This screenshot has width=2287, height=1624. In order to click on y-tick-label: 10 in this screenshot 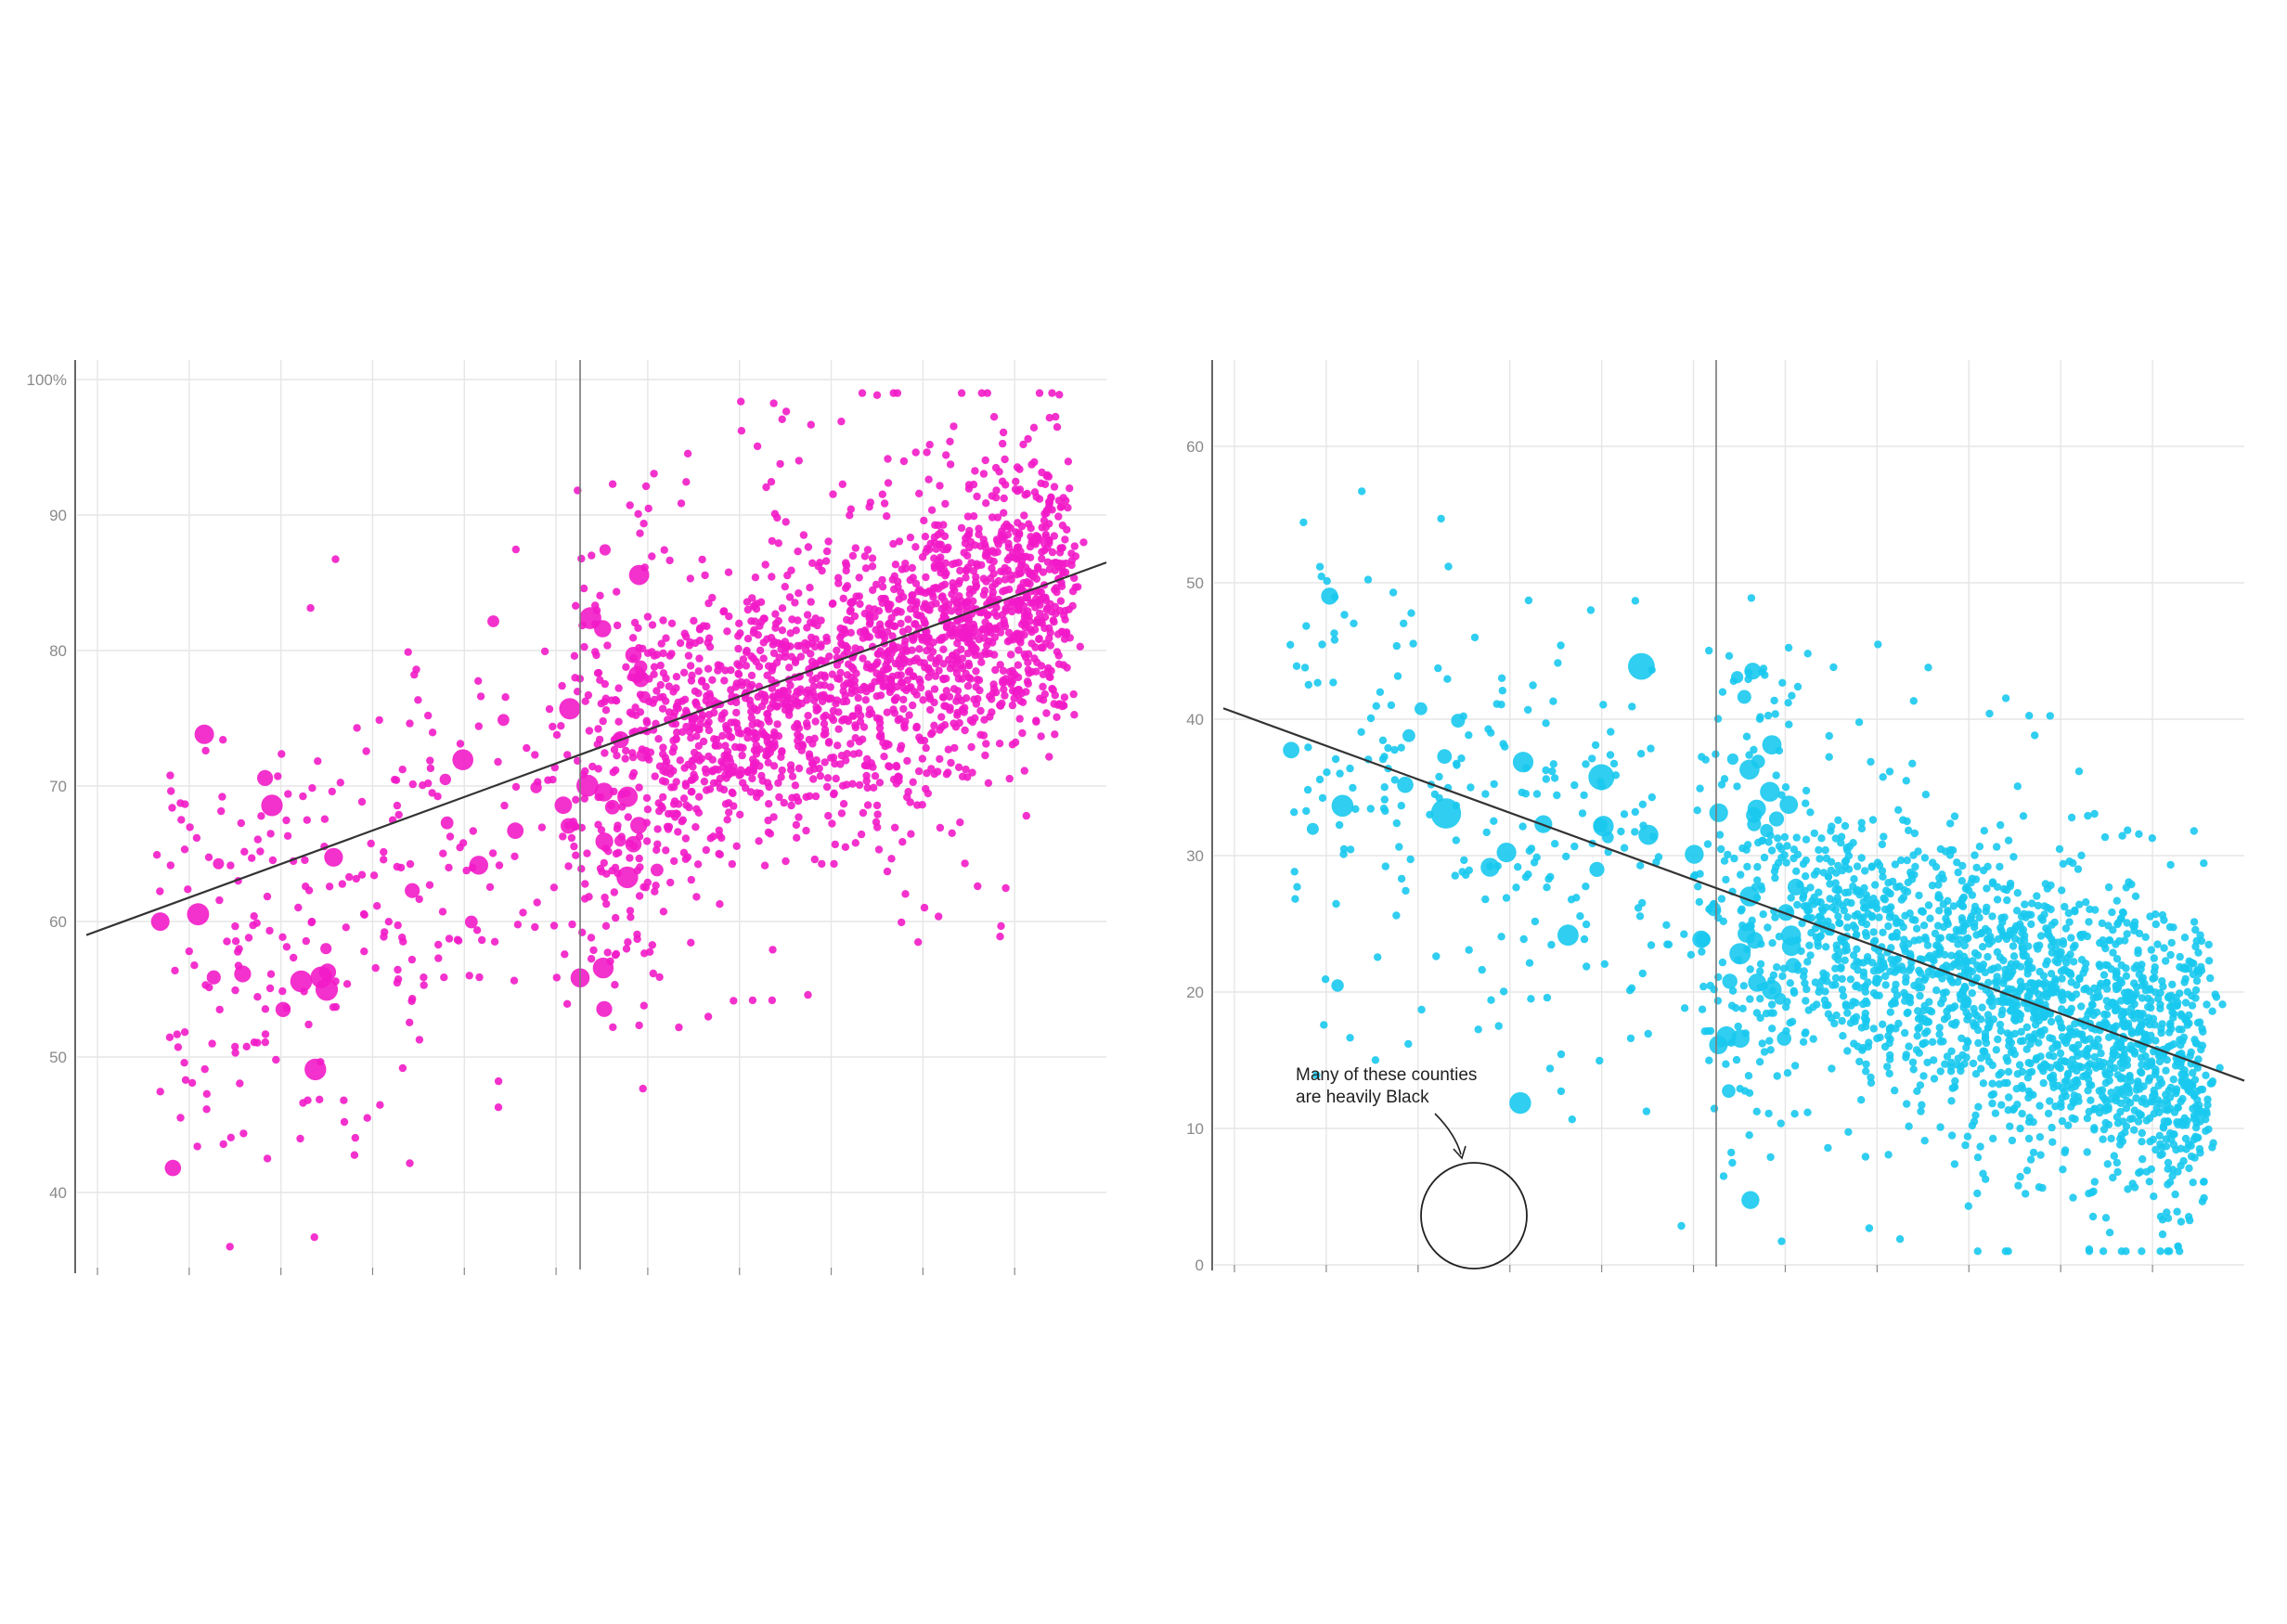, I will do `click(1195, 1129)`.